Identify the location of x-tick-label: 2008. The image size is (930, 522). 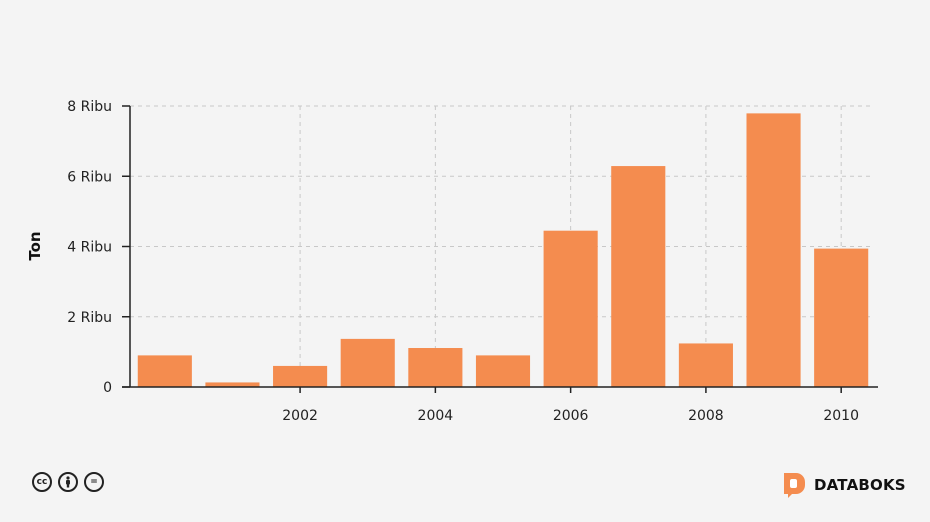
(706, 416).